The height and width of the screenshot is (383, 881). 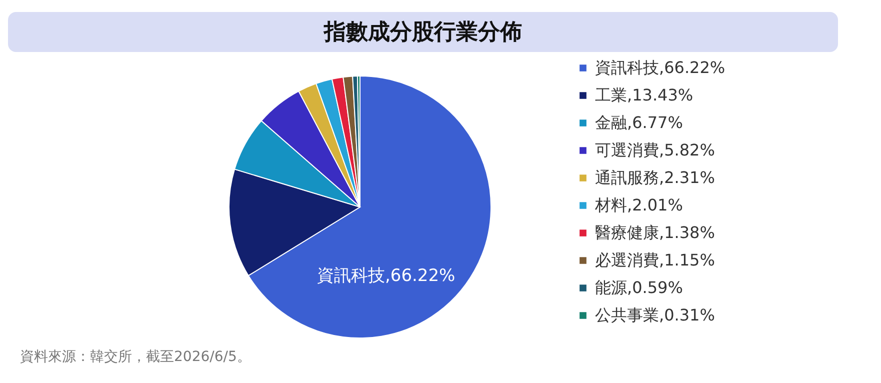 I want to click on legend-label: 通訊服務,2.31%, so click(x=655, y=177).